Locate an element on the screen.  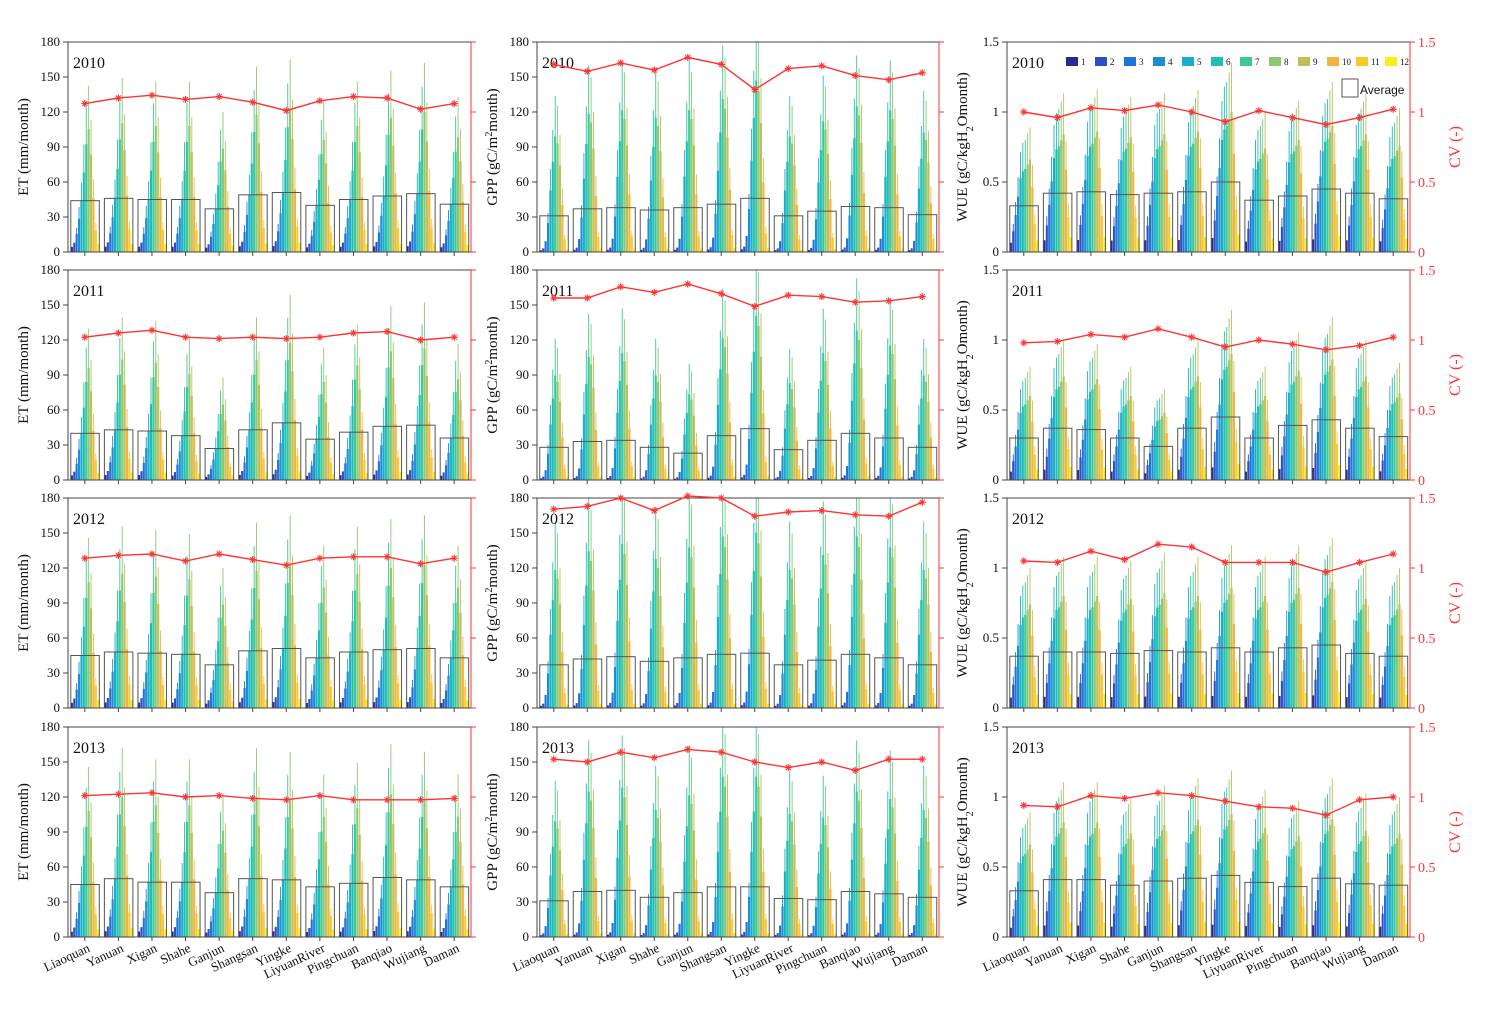
bar-month-12-Yanuan is located at coordinates (600, 706).